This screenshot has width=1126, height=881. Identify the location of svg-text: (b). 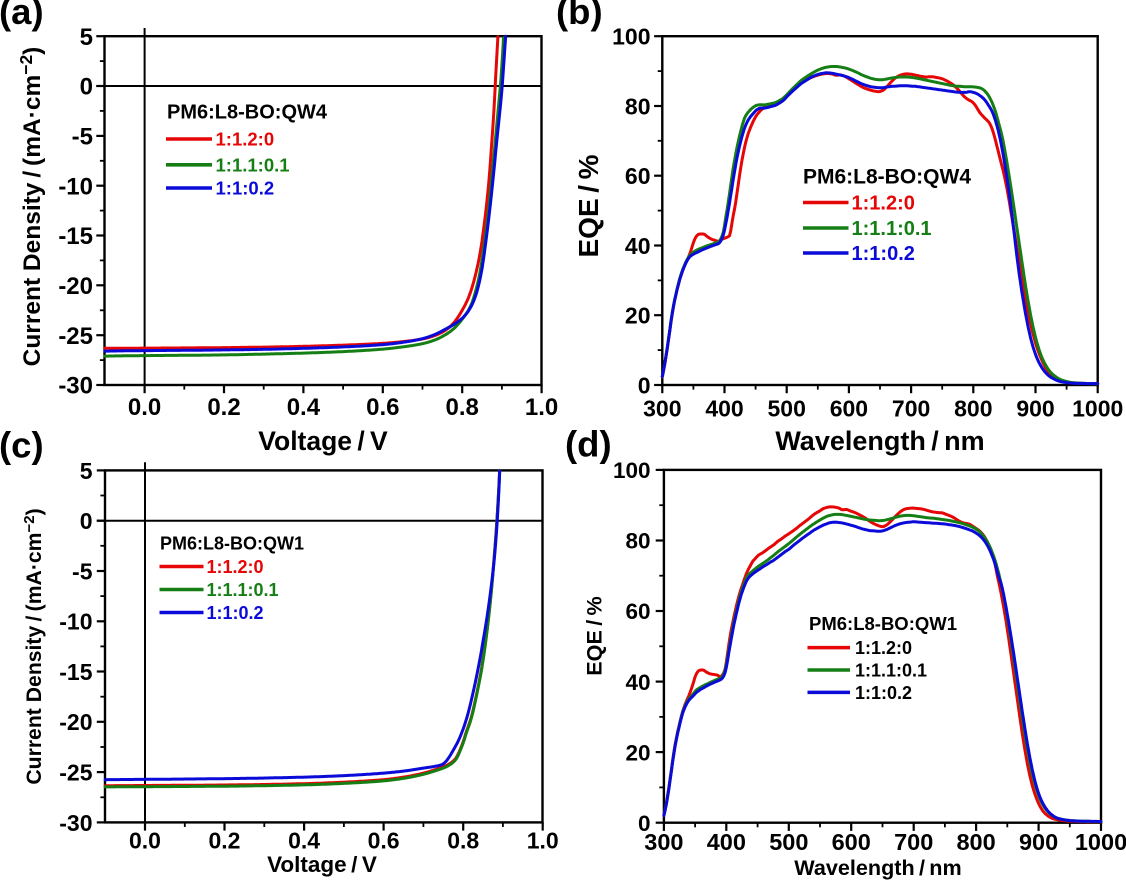
(579, 16).